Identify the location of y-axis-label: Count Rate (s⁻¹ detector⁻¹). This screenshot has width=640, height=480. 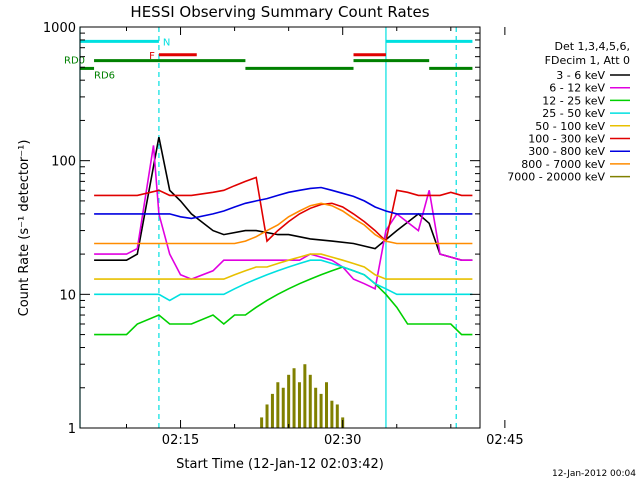
(24, 228).